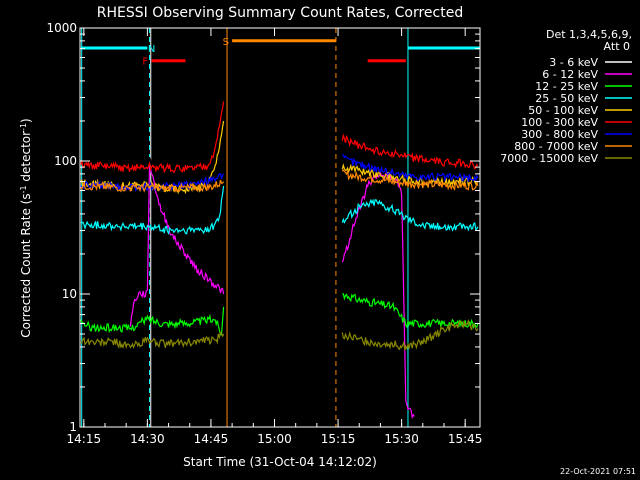 Image resolution: width=640 pixels, height=480 pixels. I want to click on y-tick-label-3: 1000, so click(61, 28).